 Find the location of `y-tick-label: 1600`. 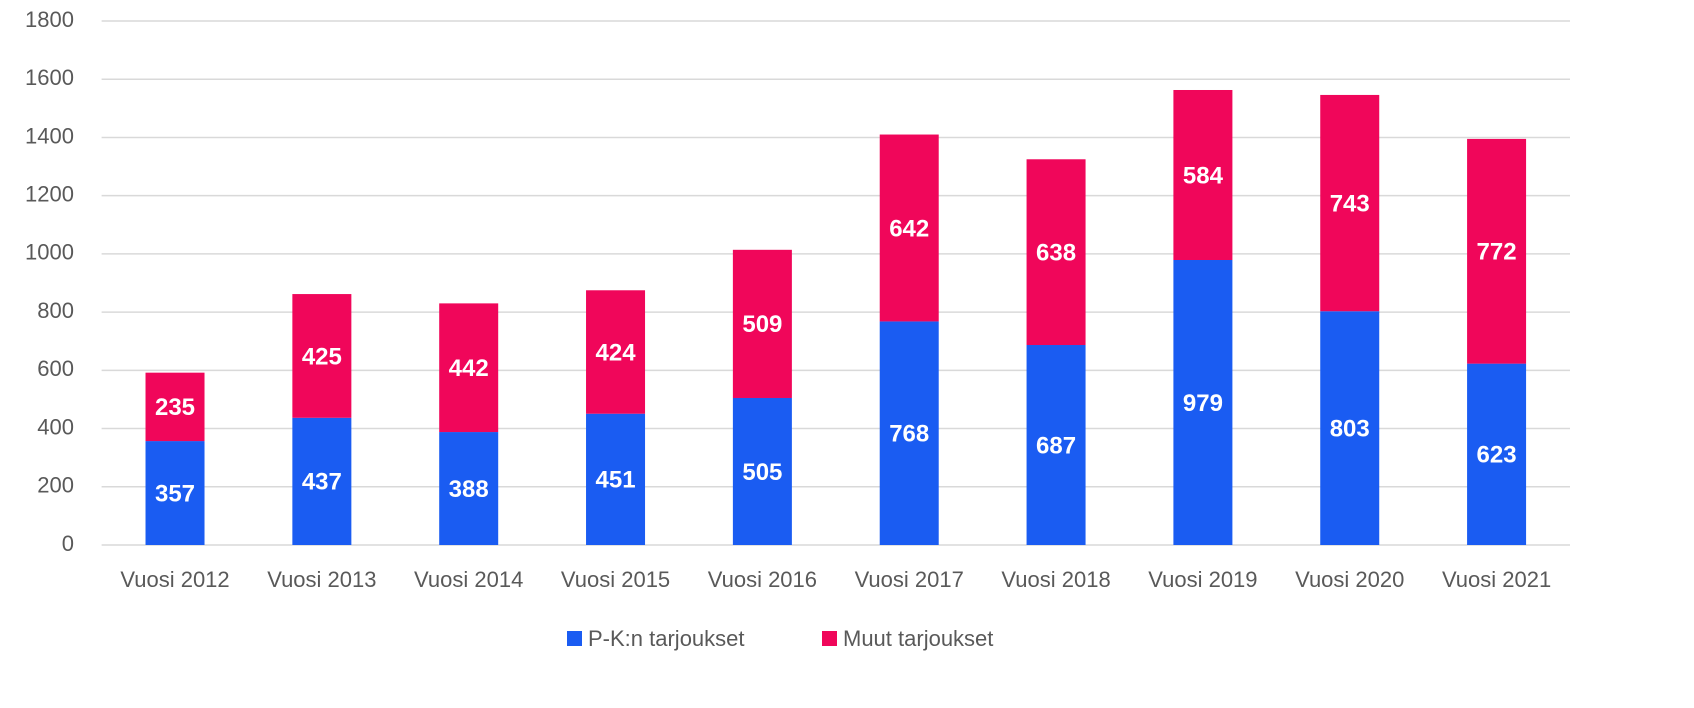

y-tick-label: 1600 is located at coordinates (49, 77).